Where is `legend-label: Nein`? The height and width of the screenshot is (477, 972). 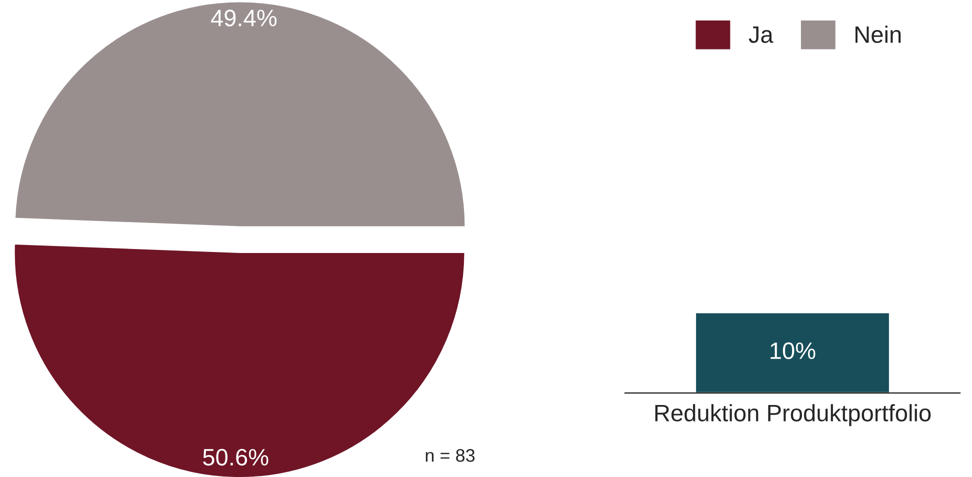
legend-label: Nein is located at coordinates (878, 34).